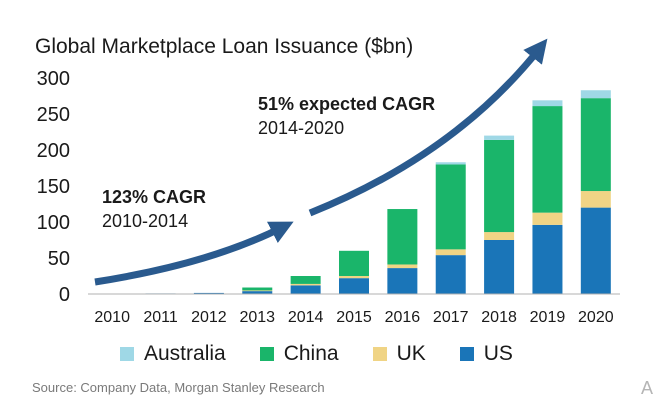 This screenshot has height=411, width=655. What do you see at coordinates (53, 223) in the screenshot?
I see `y-tick-label: 100` at bounding box center [53, 223].